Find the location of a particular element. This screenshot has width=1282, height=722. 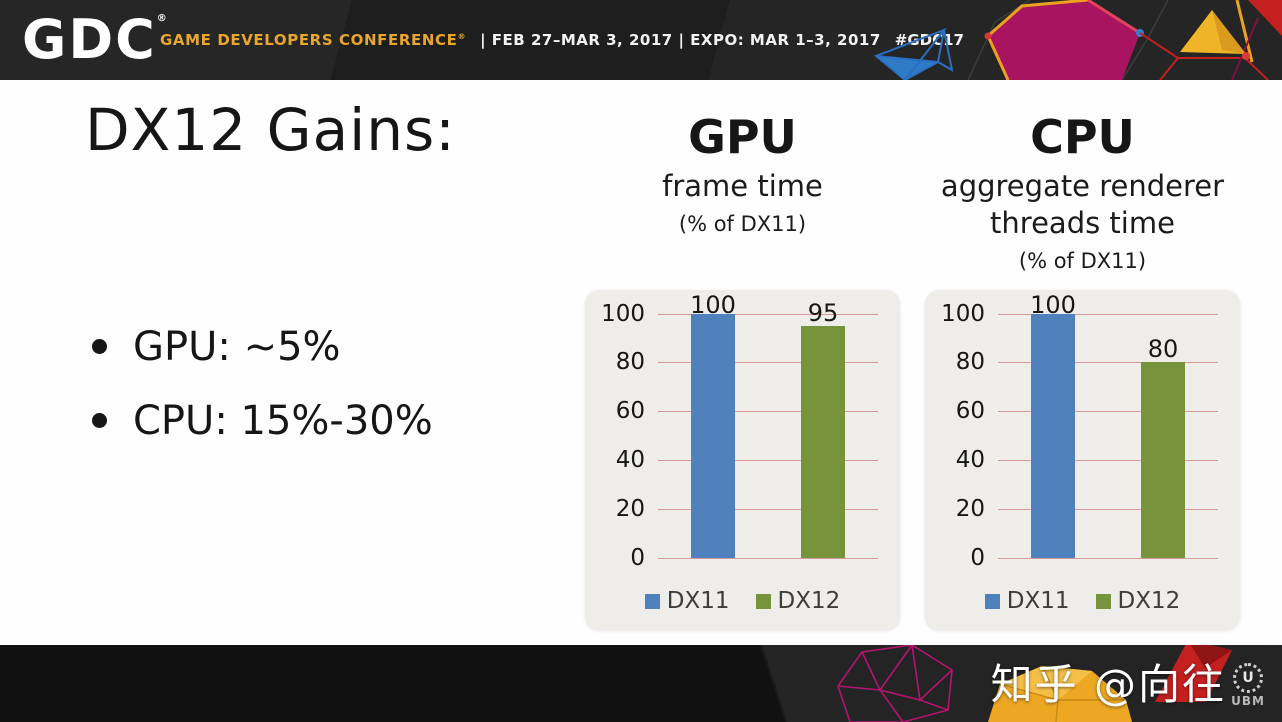

chart-title: GPU is located at coordinates (742, 137).